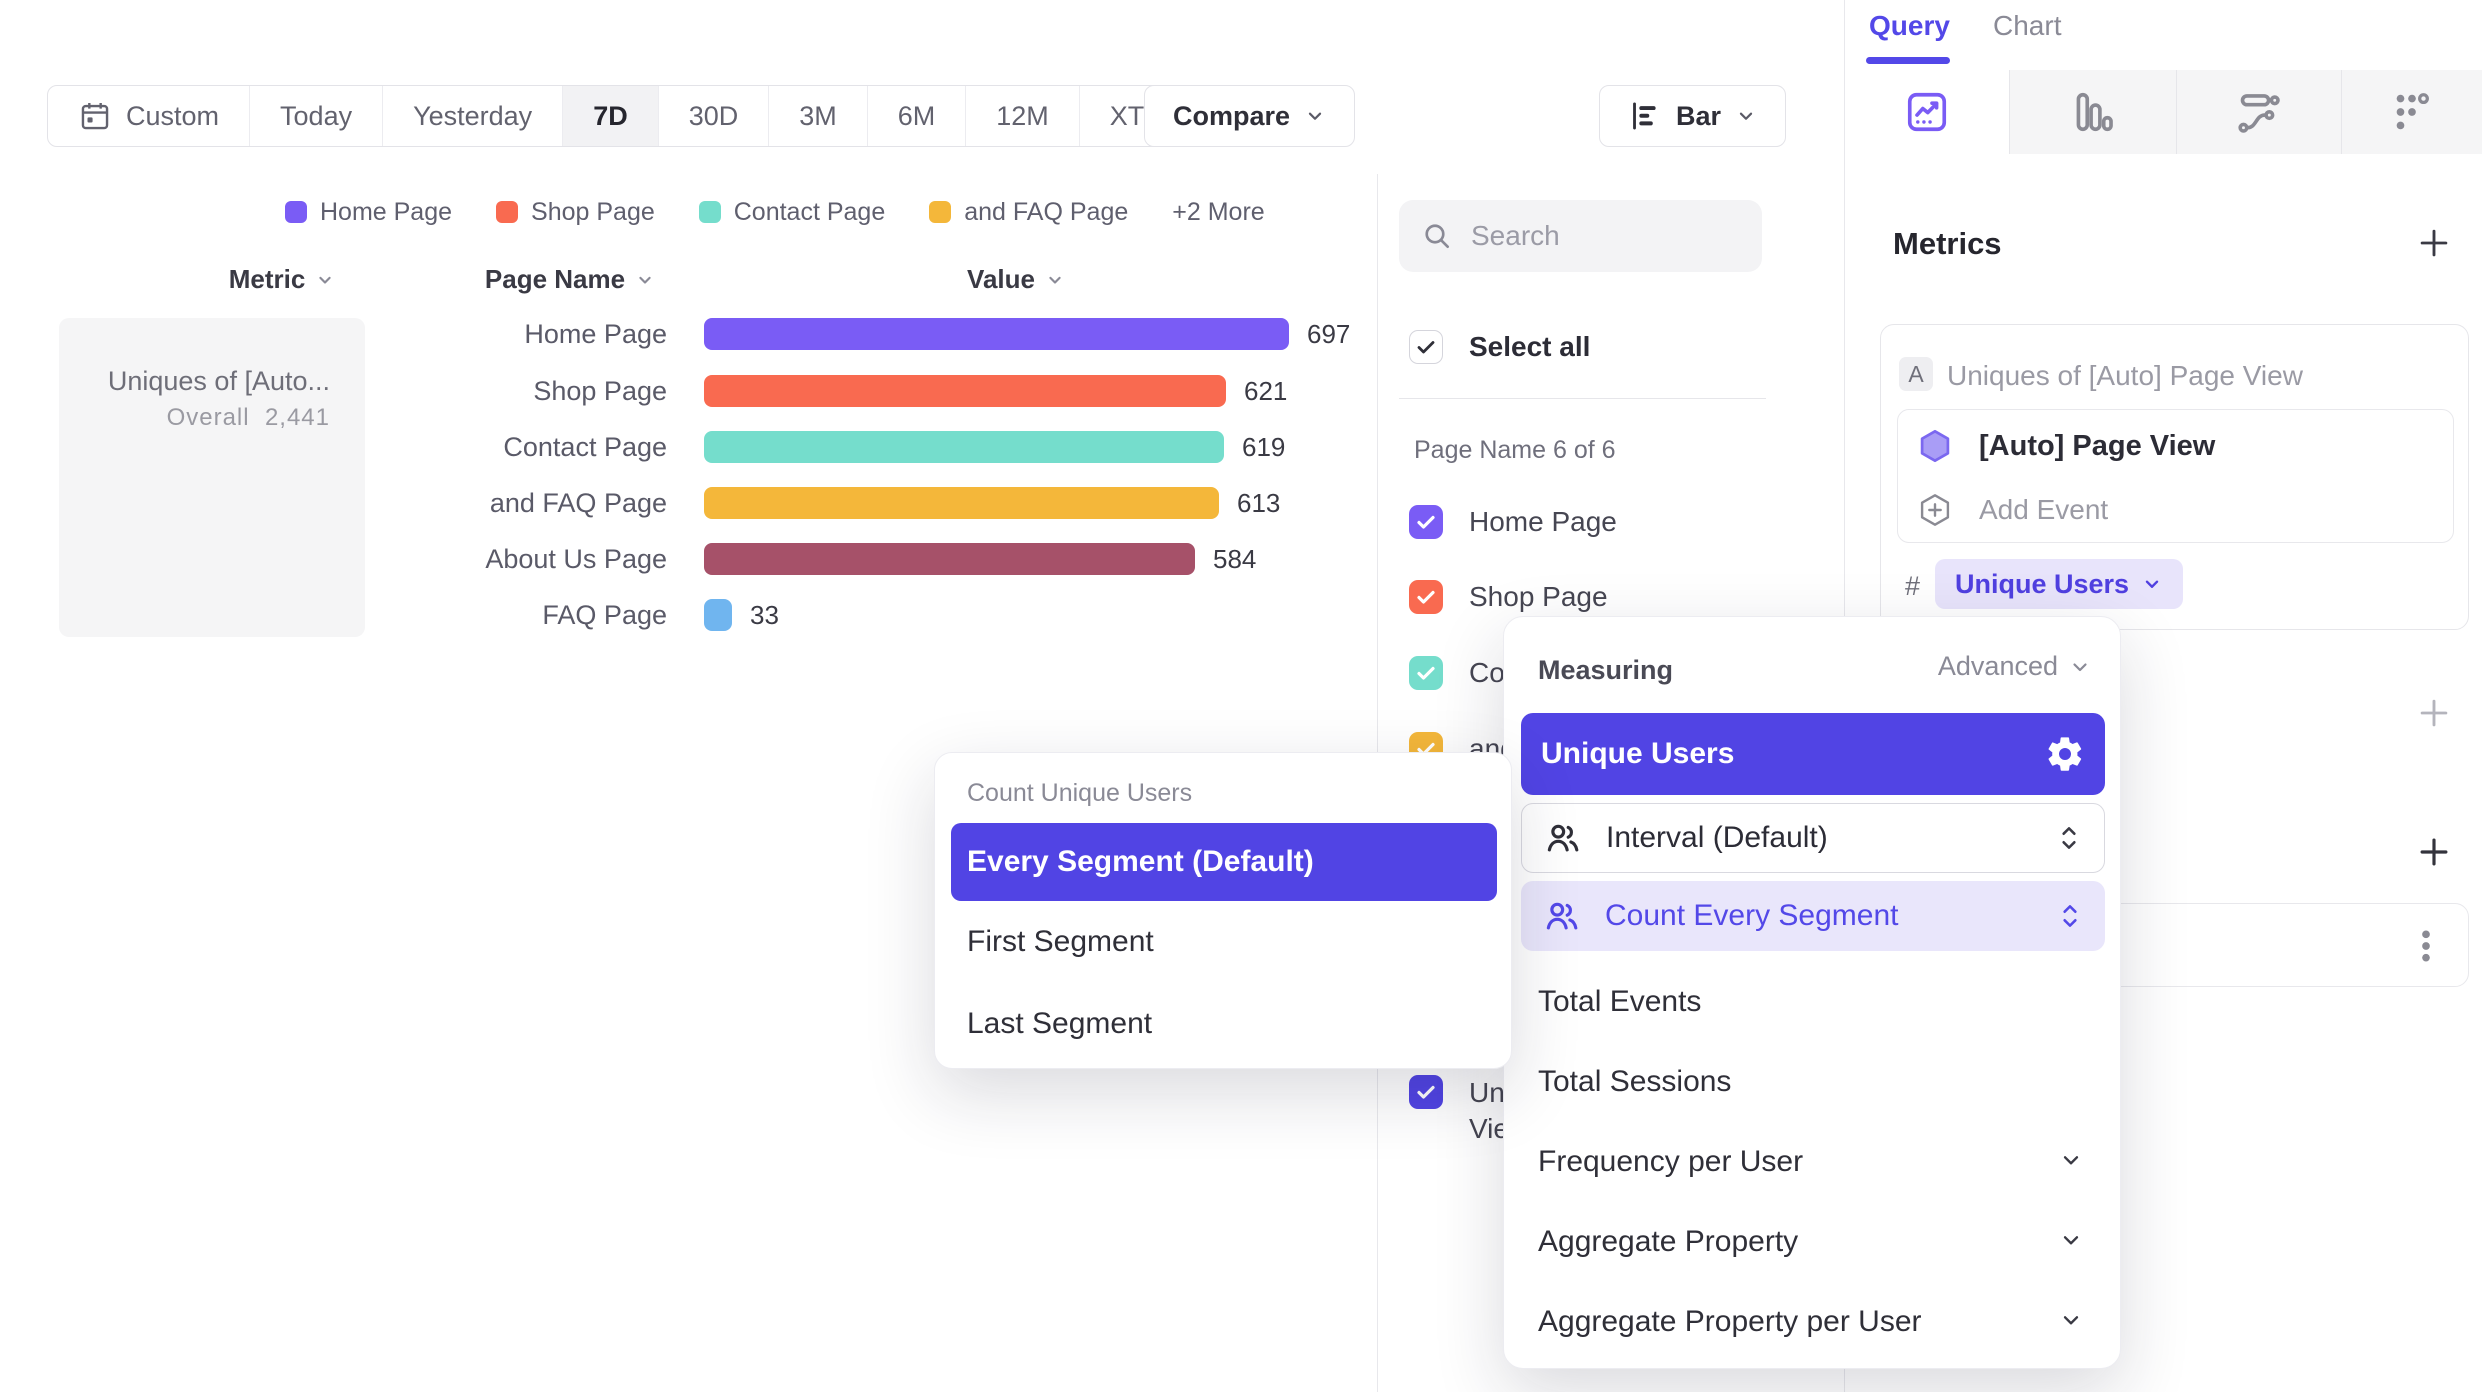 The height and width of the screenshot is (1392, 2482). What do you see at coordinates (1266, 390) in the screenshot?
I see `bar-value: 621` at bounding box center [1266, 390].